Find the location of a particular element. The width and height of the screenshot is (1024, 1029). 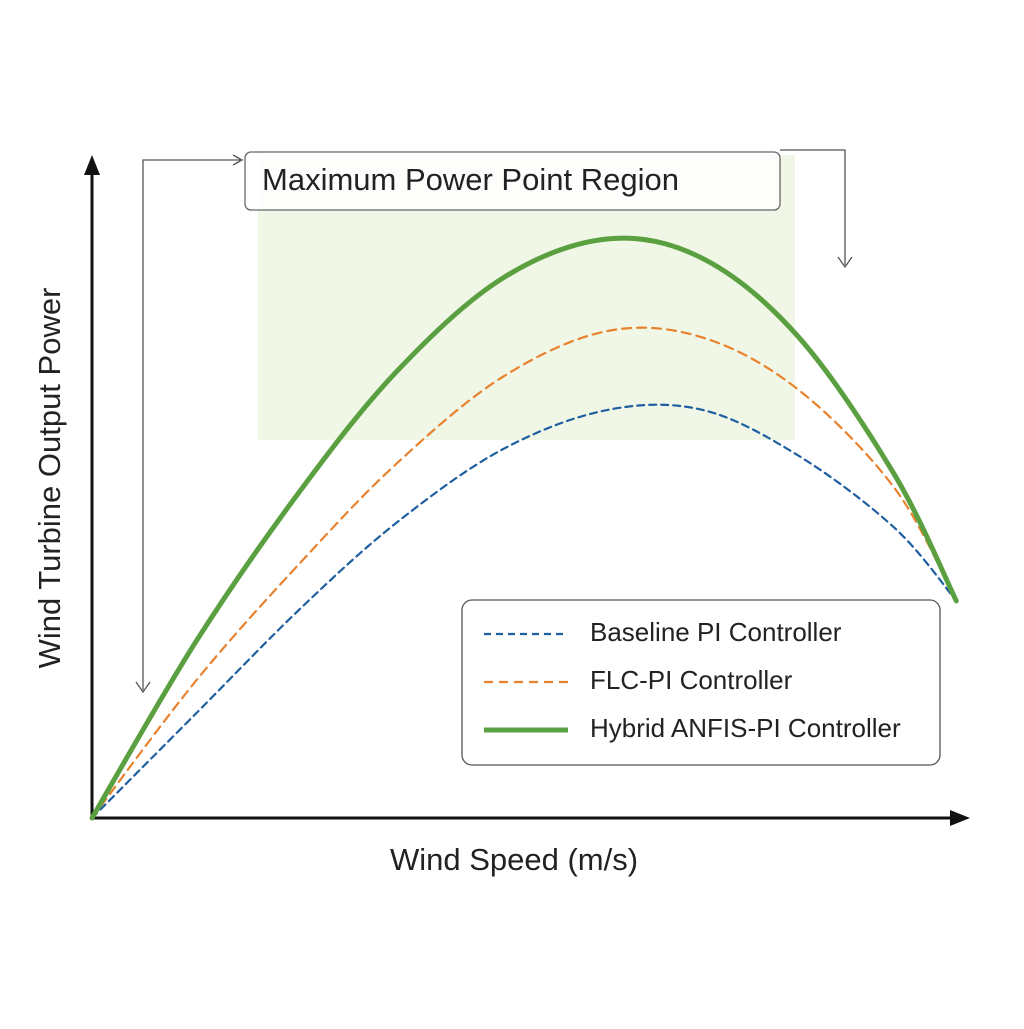

legend-box is located at coordinates (701, 682).